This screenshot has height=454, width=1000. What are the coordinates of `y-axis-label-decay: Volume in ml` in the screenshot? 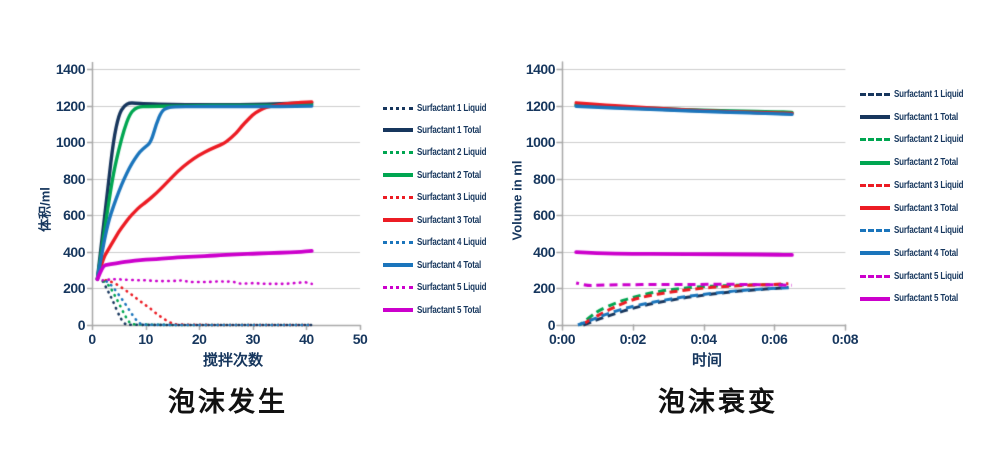 It's located at (517, 200).